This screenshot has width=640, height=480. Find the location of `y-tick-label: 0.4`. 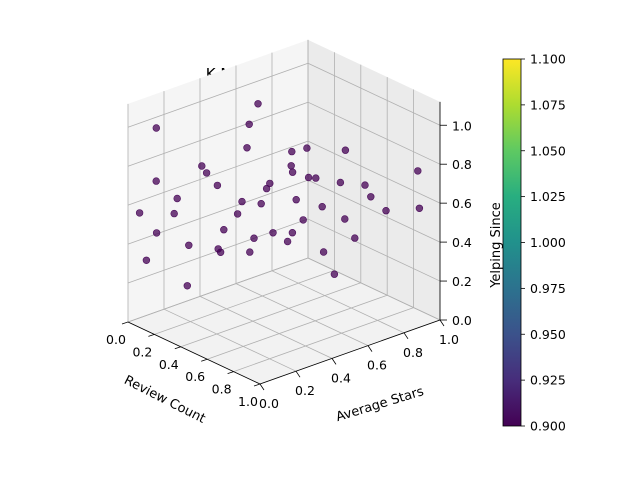

y-tick-label: 0.4 is located at coordinates (341, 377).